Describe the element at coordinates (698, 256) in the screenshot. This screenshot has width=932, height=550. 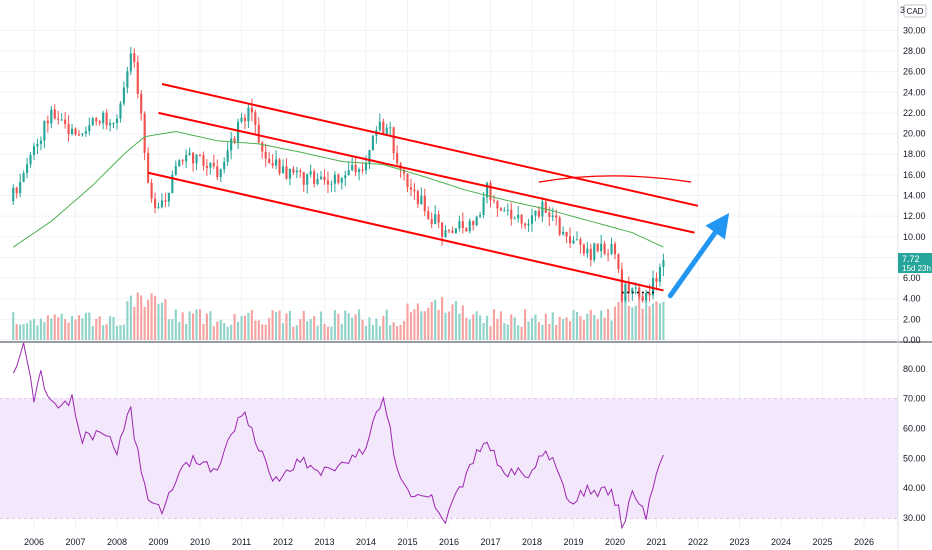
I see `projection-arrow` at that location.